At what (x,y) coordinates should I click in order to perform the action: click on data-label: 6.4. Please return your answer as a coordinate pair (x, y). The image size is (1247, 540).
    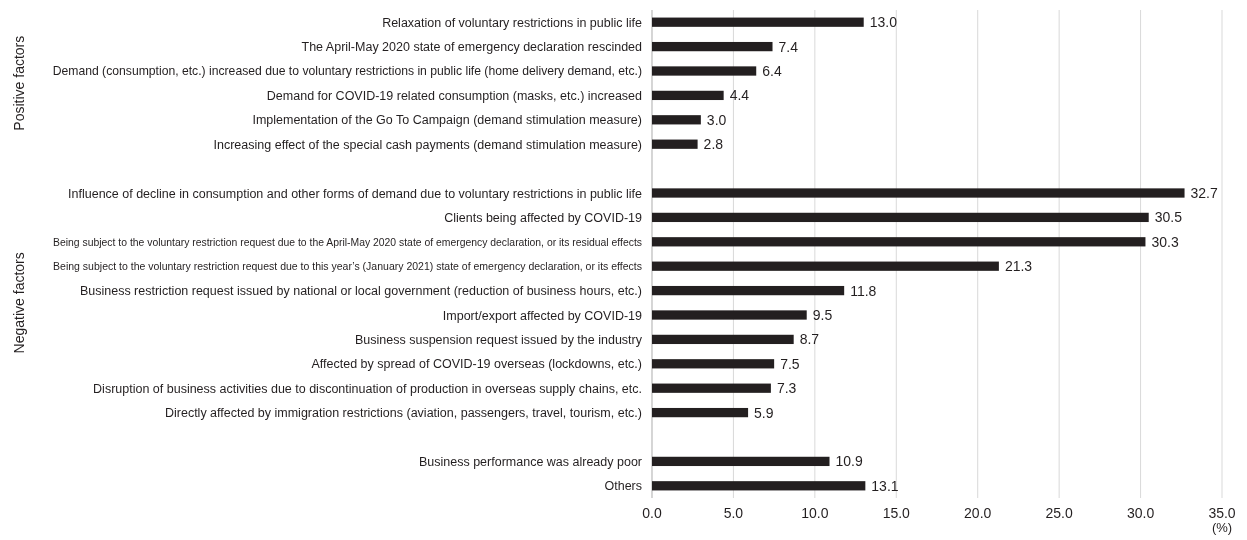
    Looking at the image, I should click on (772, 71).